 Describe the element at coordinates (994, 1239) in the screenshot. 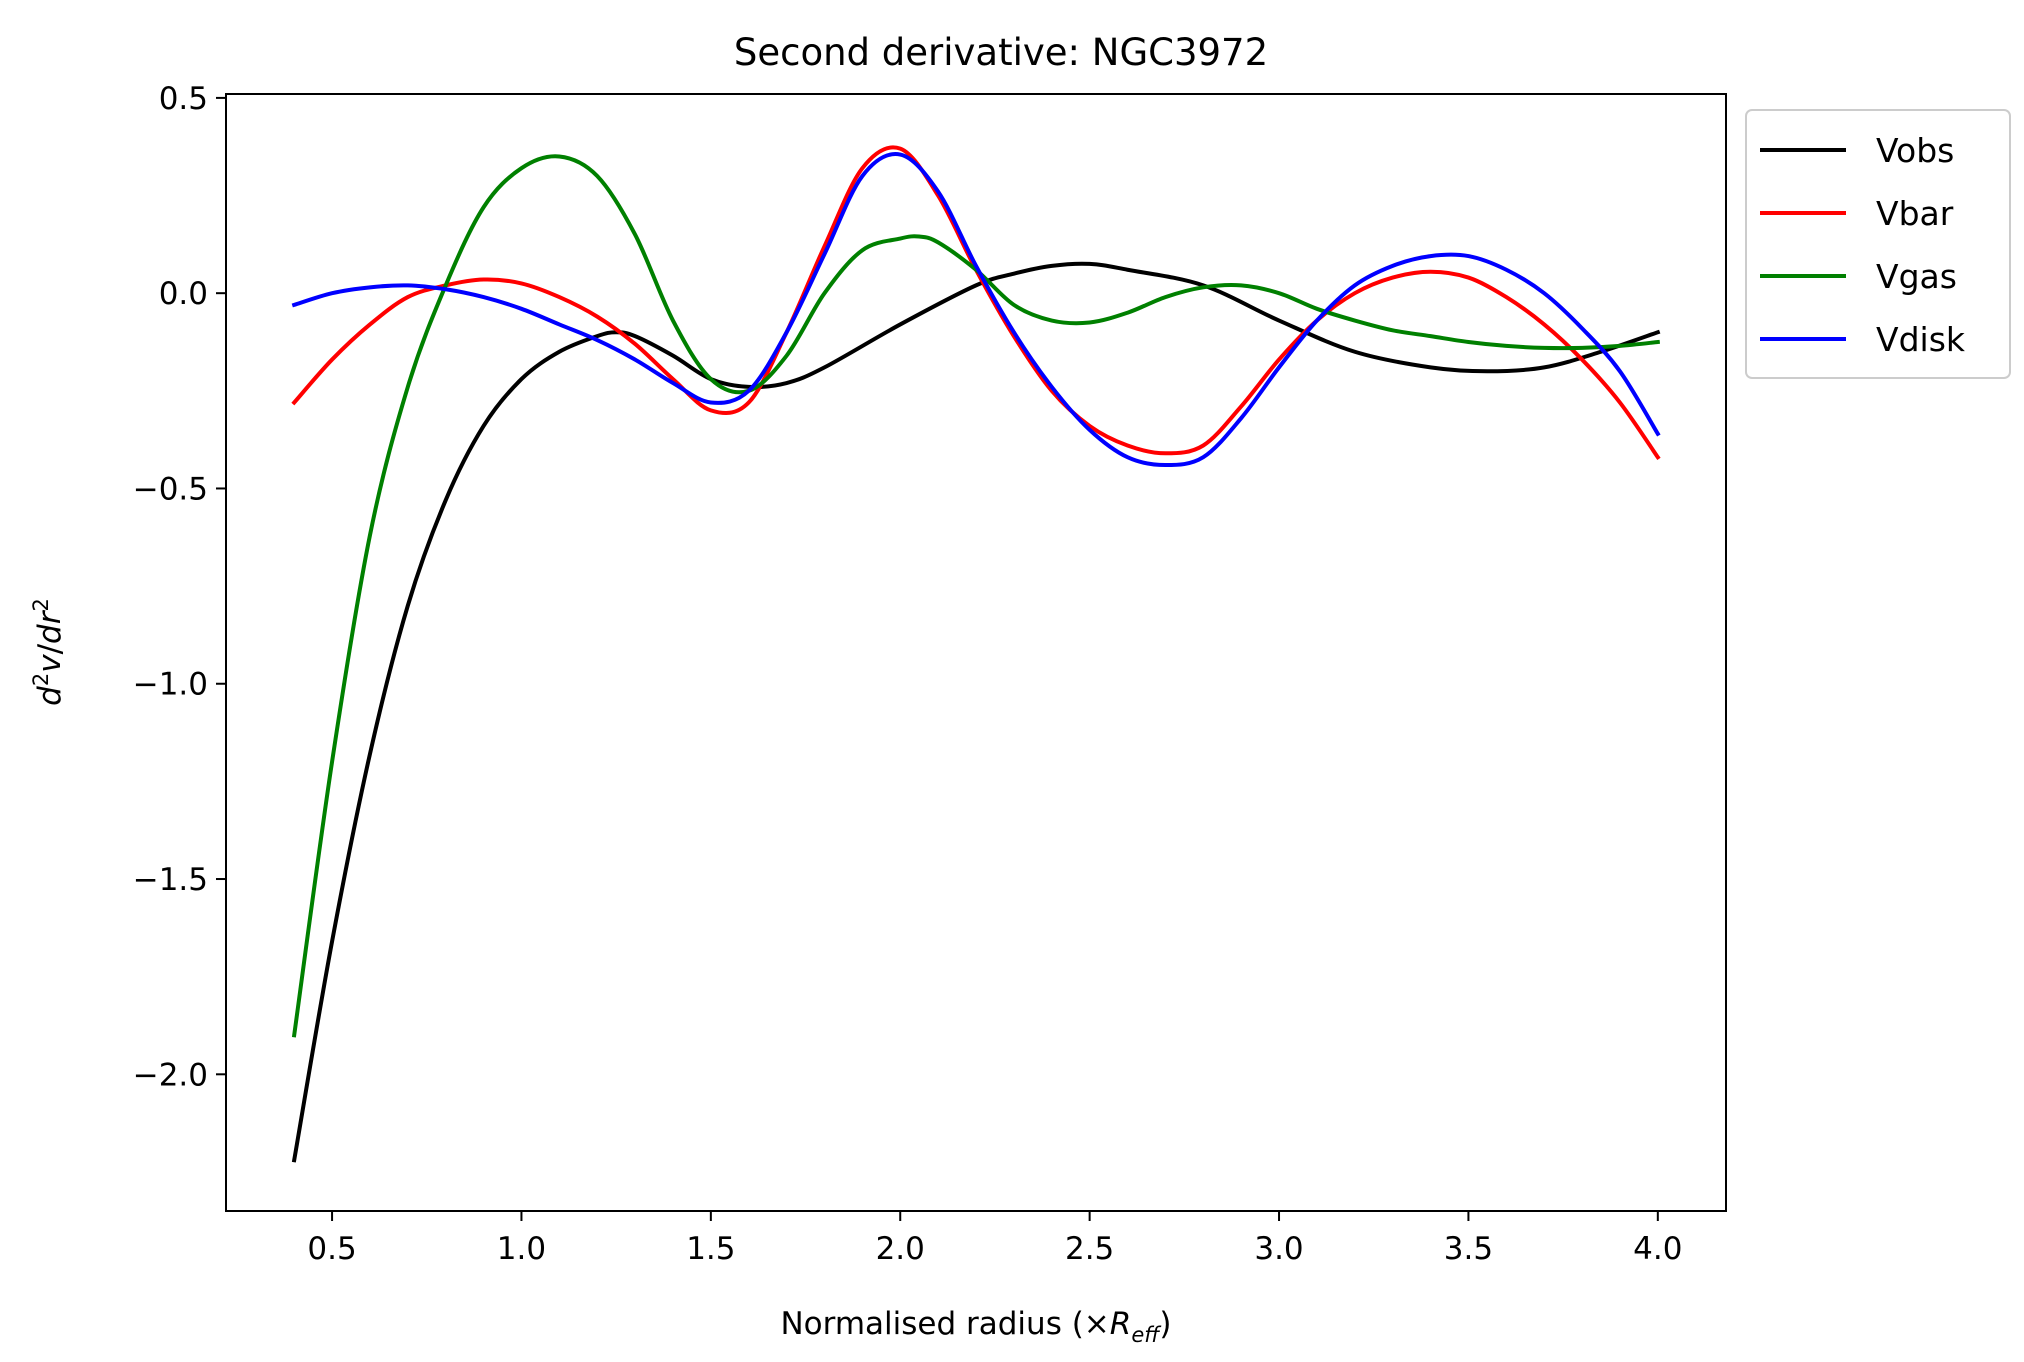

I see `x-axis: 0.5 1.0 1.5 2.0 2.5 3.0 3.5 4.0` at that location.